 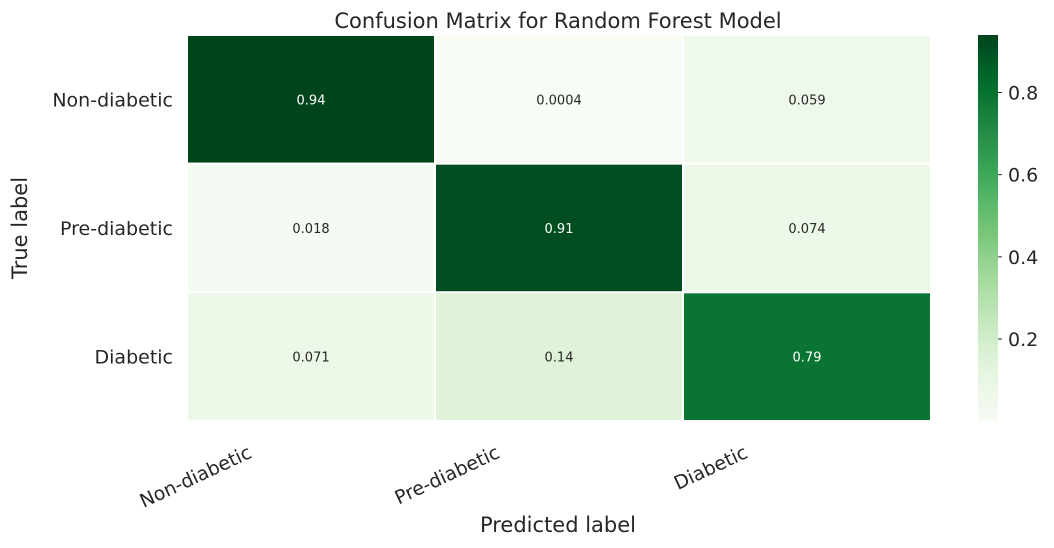 I want to click on colorbar-tick-label: 0.8, so click(x=1023, y=94).